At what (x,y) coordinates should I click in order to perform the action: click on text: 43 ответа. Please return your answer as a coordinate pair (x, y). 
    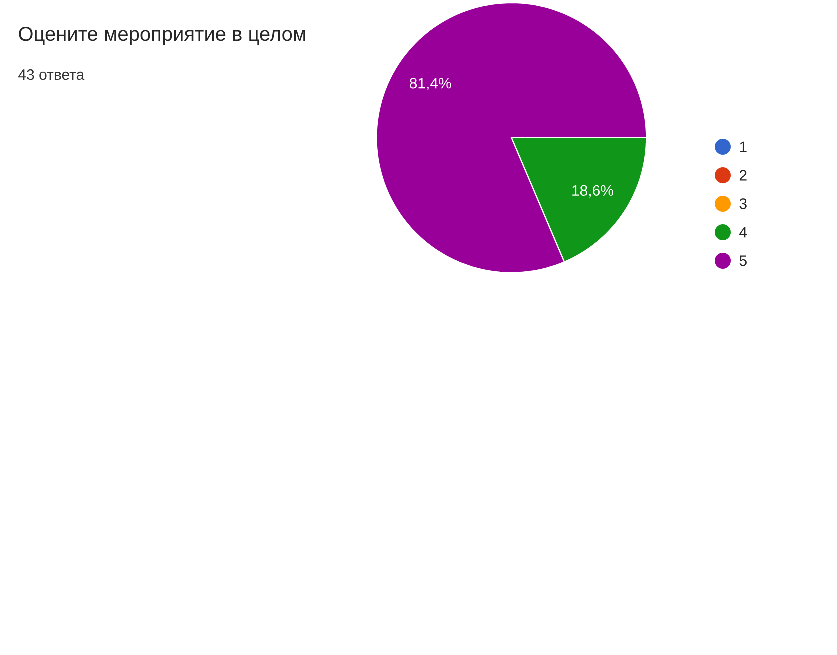
    Looking at the image, I should click on (51, 75).